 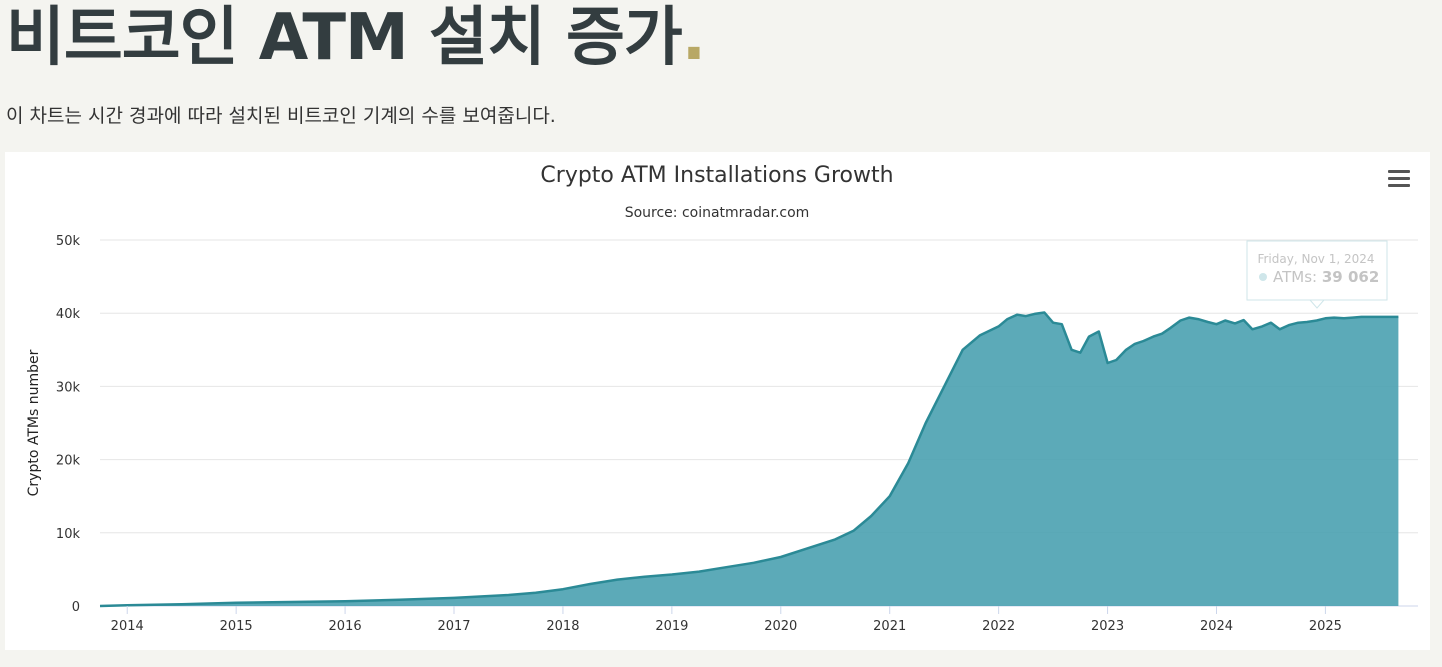 What do you see at coordinates (1350, 277) in the screenshot?
I see `tooltip-value: 39 062` at bounding box center [1350, 277].